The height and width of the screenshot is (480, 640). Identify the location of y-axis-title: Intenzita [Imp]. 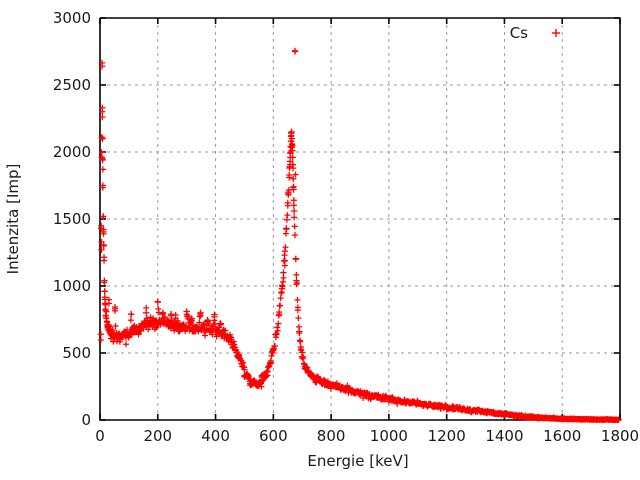
(13, 219).